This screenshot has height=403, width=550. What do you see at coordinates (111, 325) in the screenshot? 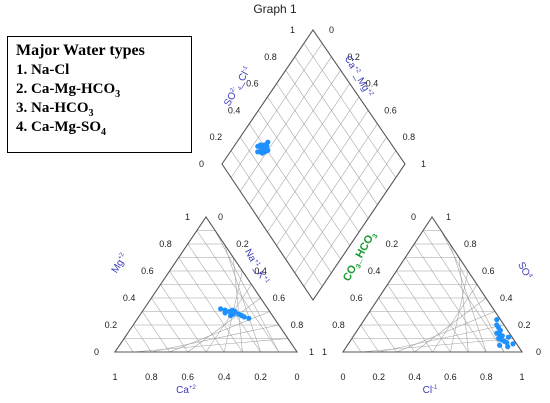
I see `mg-tick-label: 0.2` at bounding box center [111, 325].